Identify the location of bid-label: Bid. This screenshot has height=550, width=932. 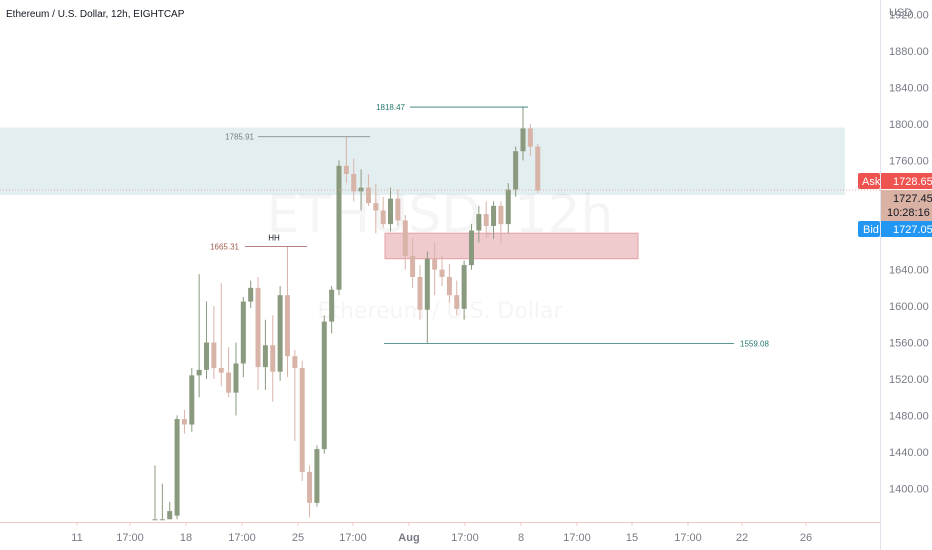
(871, 230).